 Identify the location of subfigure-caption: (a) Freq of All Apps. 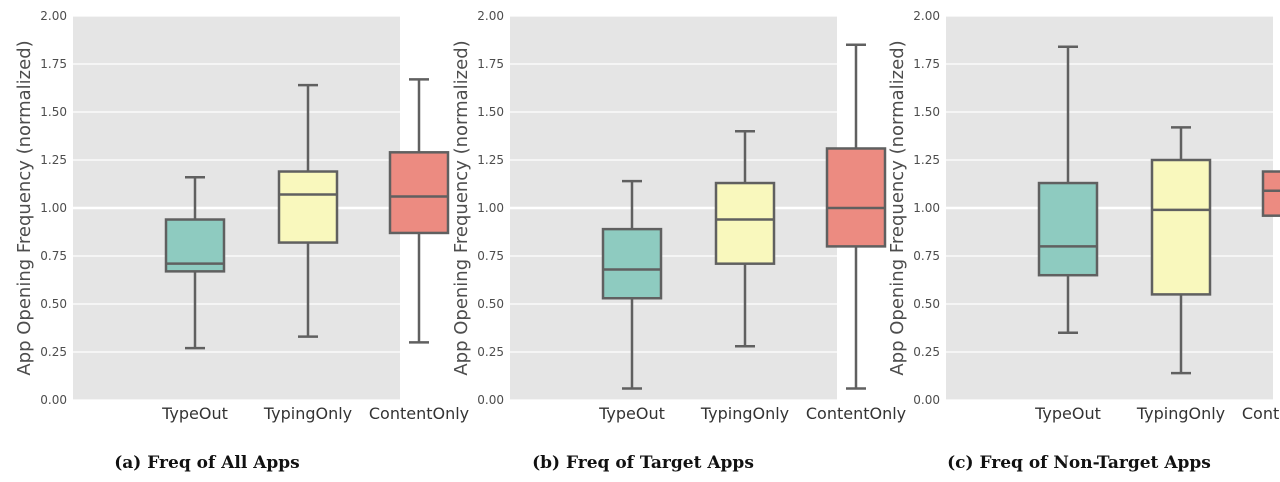
(207, 463).